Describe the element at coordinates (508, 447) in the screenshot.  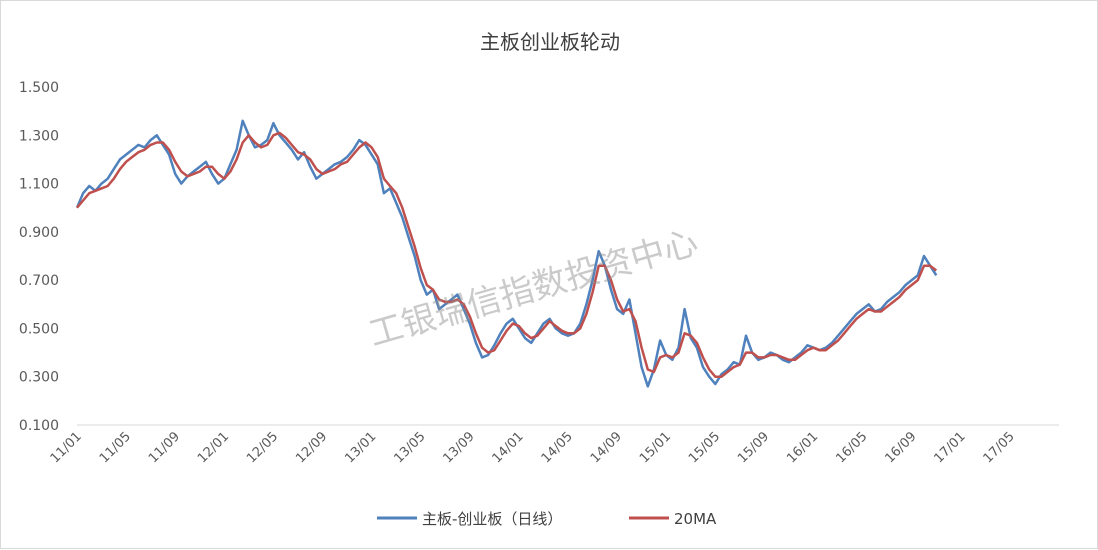
I see `x-tick-label: 14/01` at that location.